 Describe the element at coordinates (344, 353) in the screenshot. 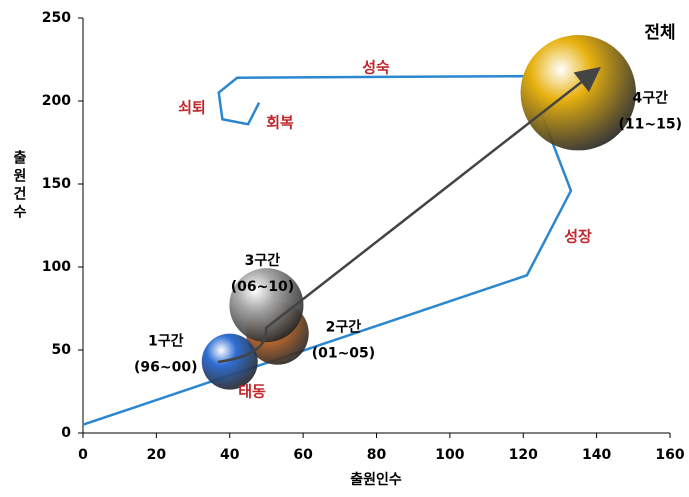

I see `bubble-label: (01~05)` at that location.